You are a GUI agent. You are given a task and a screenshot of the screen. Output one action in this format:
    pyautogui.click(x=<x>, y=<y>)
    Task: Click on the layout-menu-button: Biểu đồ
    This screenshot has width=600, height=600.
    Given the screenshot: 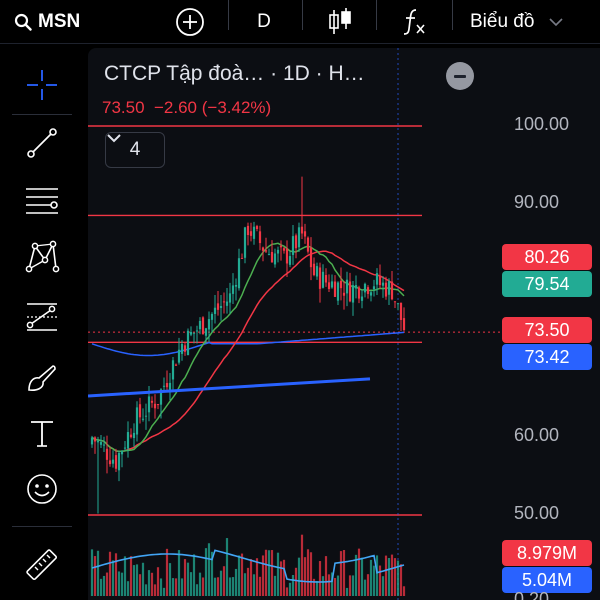 What is the action you would take?
    pyautogui.click(x=529, y=22)
    